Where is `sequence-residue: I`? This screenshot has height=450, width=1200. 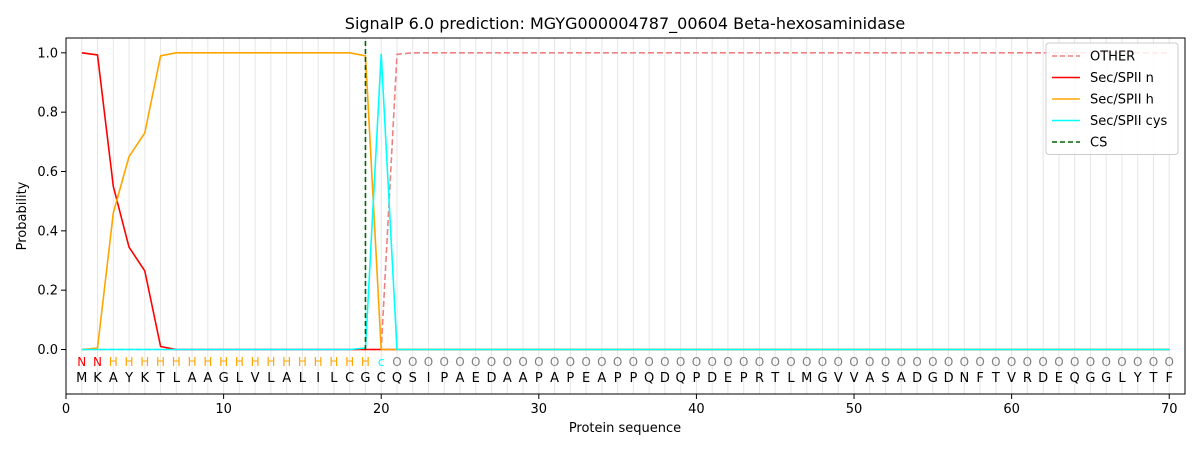 sequence-residue: I is located at coordinates (429, 378).